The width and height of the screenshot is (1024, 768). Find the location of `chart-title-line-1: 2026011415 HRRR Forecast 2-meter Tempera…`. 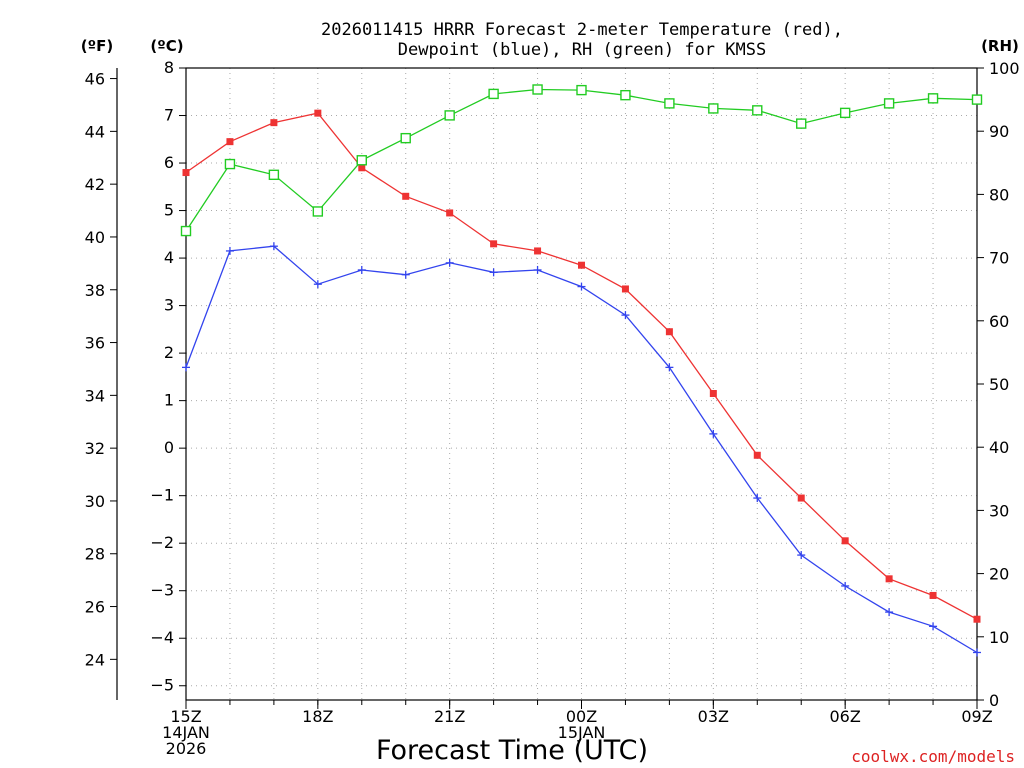

chart-title-line-1: 2026011415 HRRR Forecast 2-meter Tempera… is located at coordinates (582, 30).